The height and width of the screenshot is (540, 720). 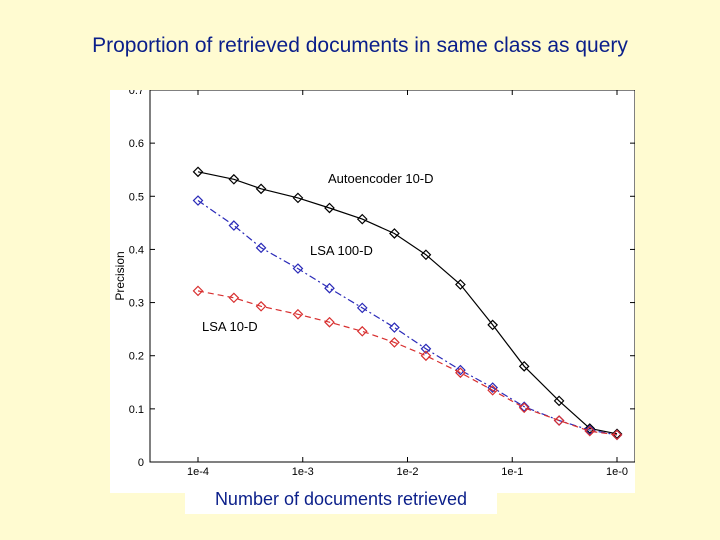 I want to click on x-tick-label: 1e-0, so click(x=617, y=472).